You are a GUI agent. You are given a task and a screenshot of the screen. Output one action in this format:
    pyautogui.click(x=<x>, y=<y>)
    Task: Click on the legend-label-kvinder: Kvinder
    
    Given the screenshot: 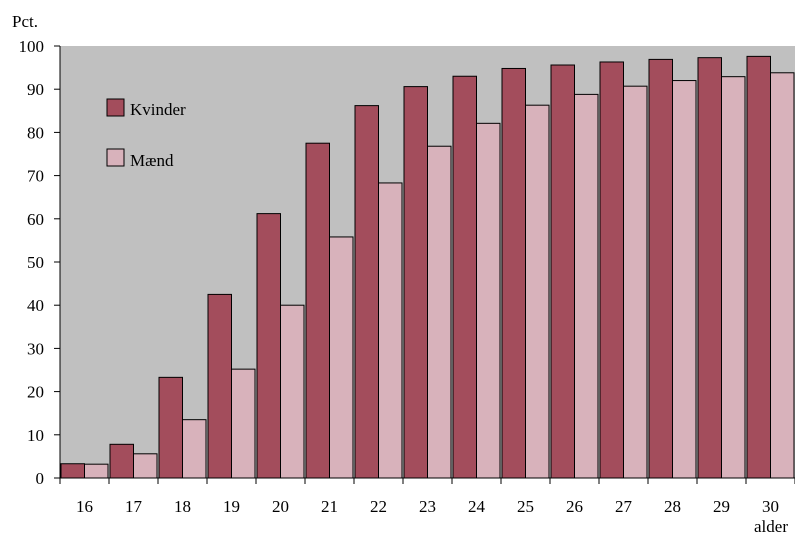 What is the action you would take?
    pyautogui.click(x=158, y=109)
    